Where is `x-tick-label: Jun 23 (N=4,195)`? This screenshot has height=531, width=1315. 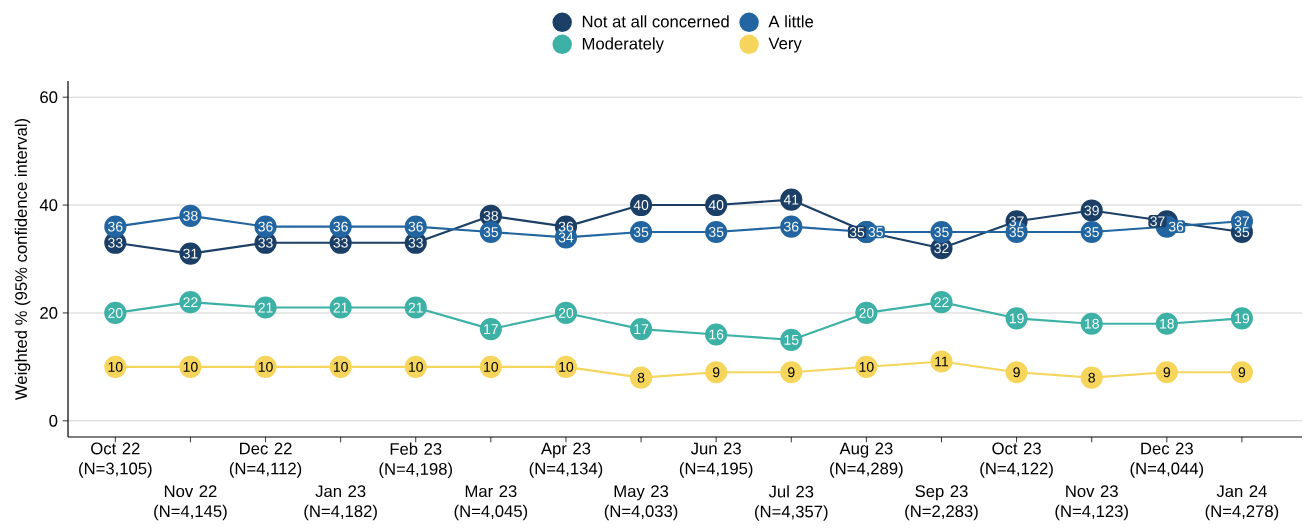
x-tick-label: Jun 23 (N=4,195) is located at coordinates (716, 460).